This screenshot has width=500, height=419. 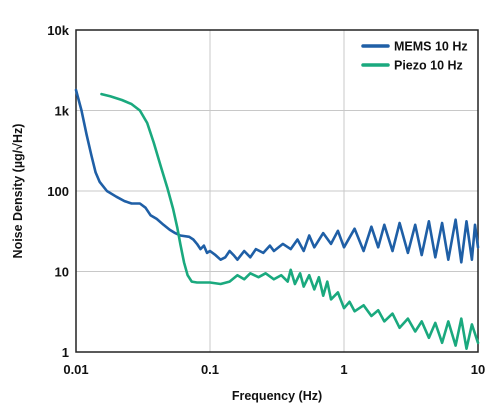 What do you see at coordinates (210, 369) in the screenshot?
I see `x-tick-label: 0.1` at bounding box center [210, 369].